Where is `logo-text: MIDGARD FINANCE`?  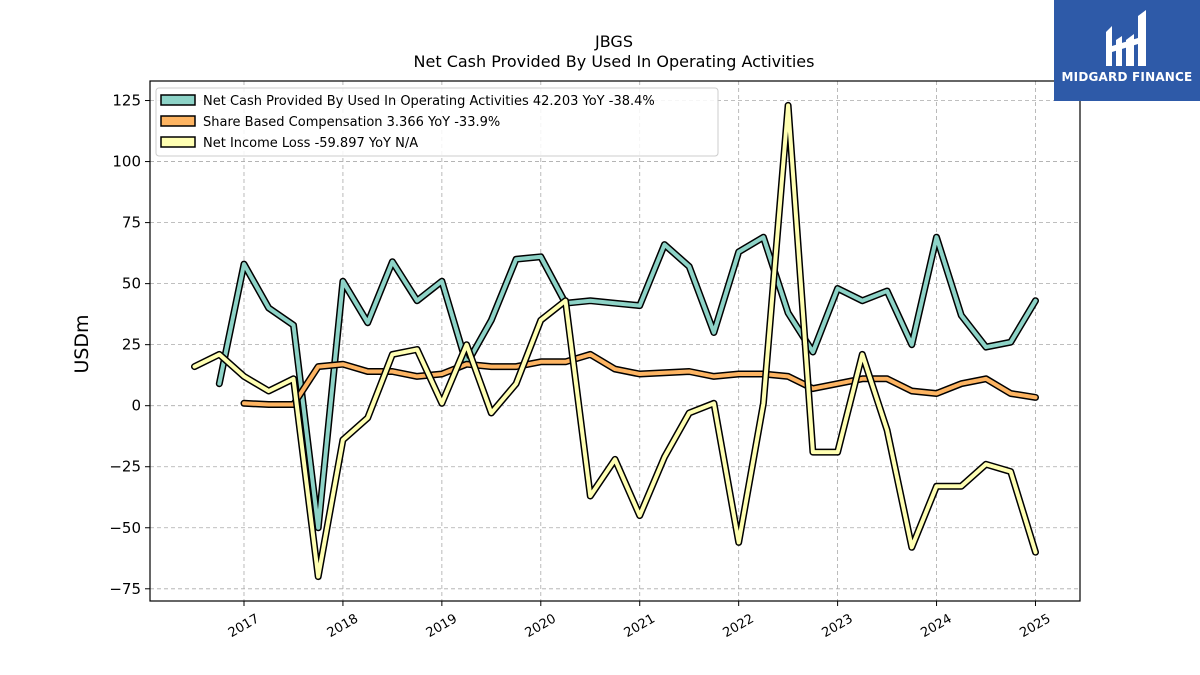
logo-text: MIDGARD FINANCE is located at coordinates (1127, 77).